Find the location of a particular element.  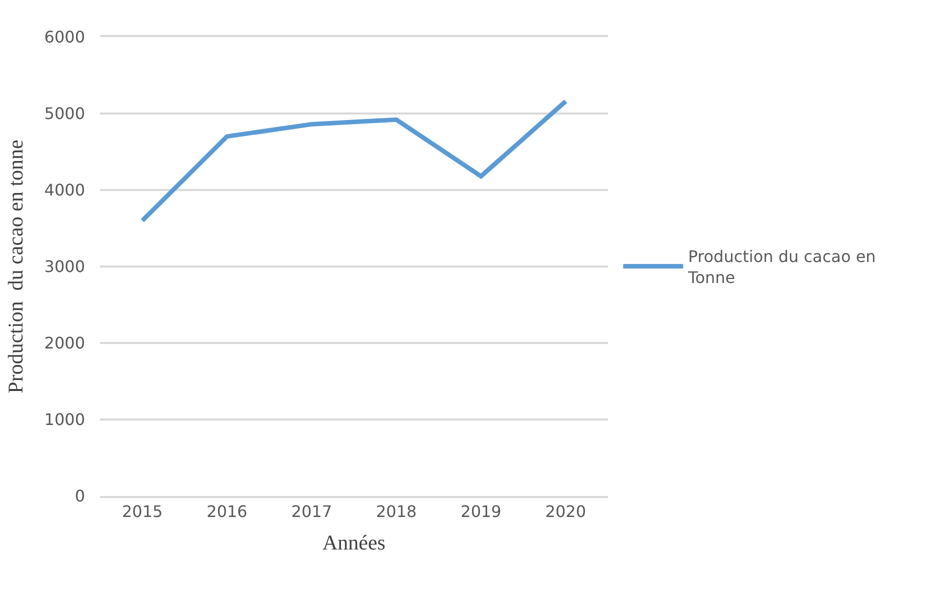

y-tick-label: 3000 is located at coordinates (64, 266).